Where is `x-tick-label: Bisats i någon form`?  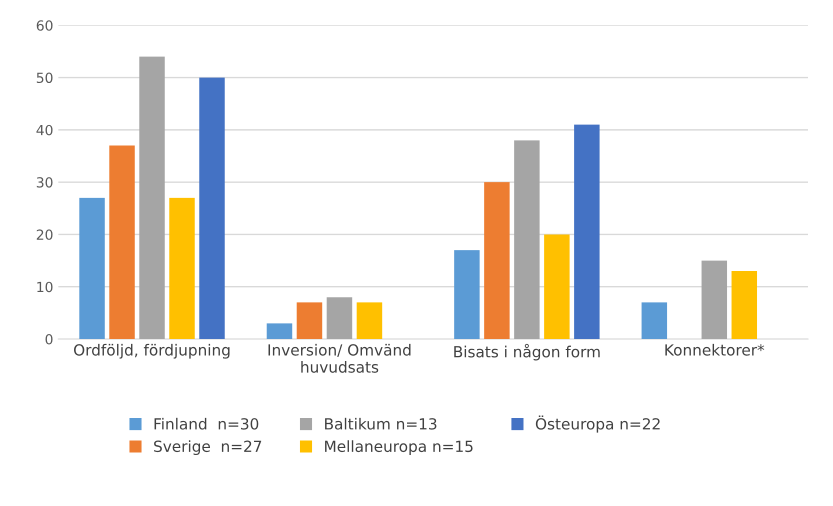 x-tick-label: Bisats i någon form is located at coordinates (527, 352).